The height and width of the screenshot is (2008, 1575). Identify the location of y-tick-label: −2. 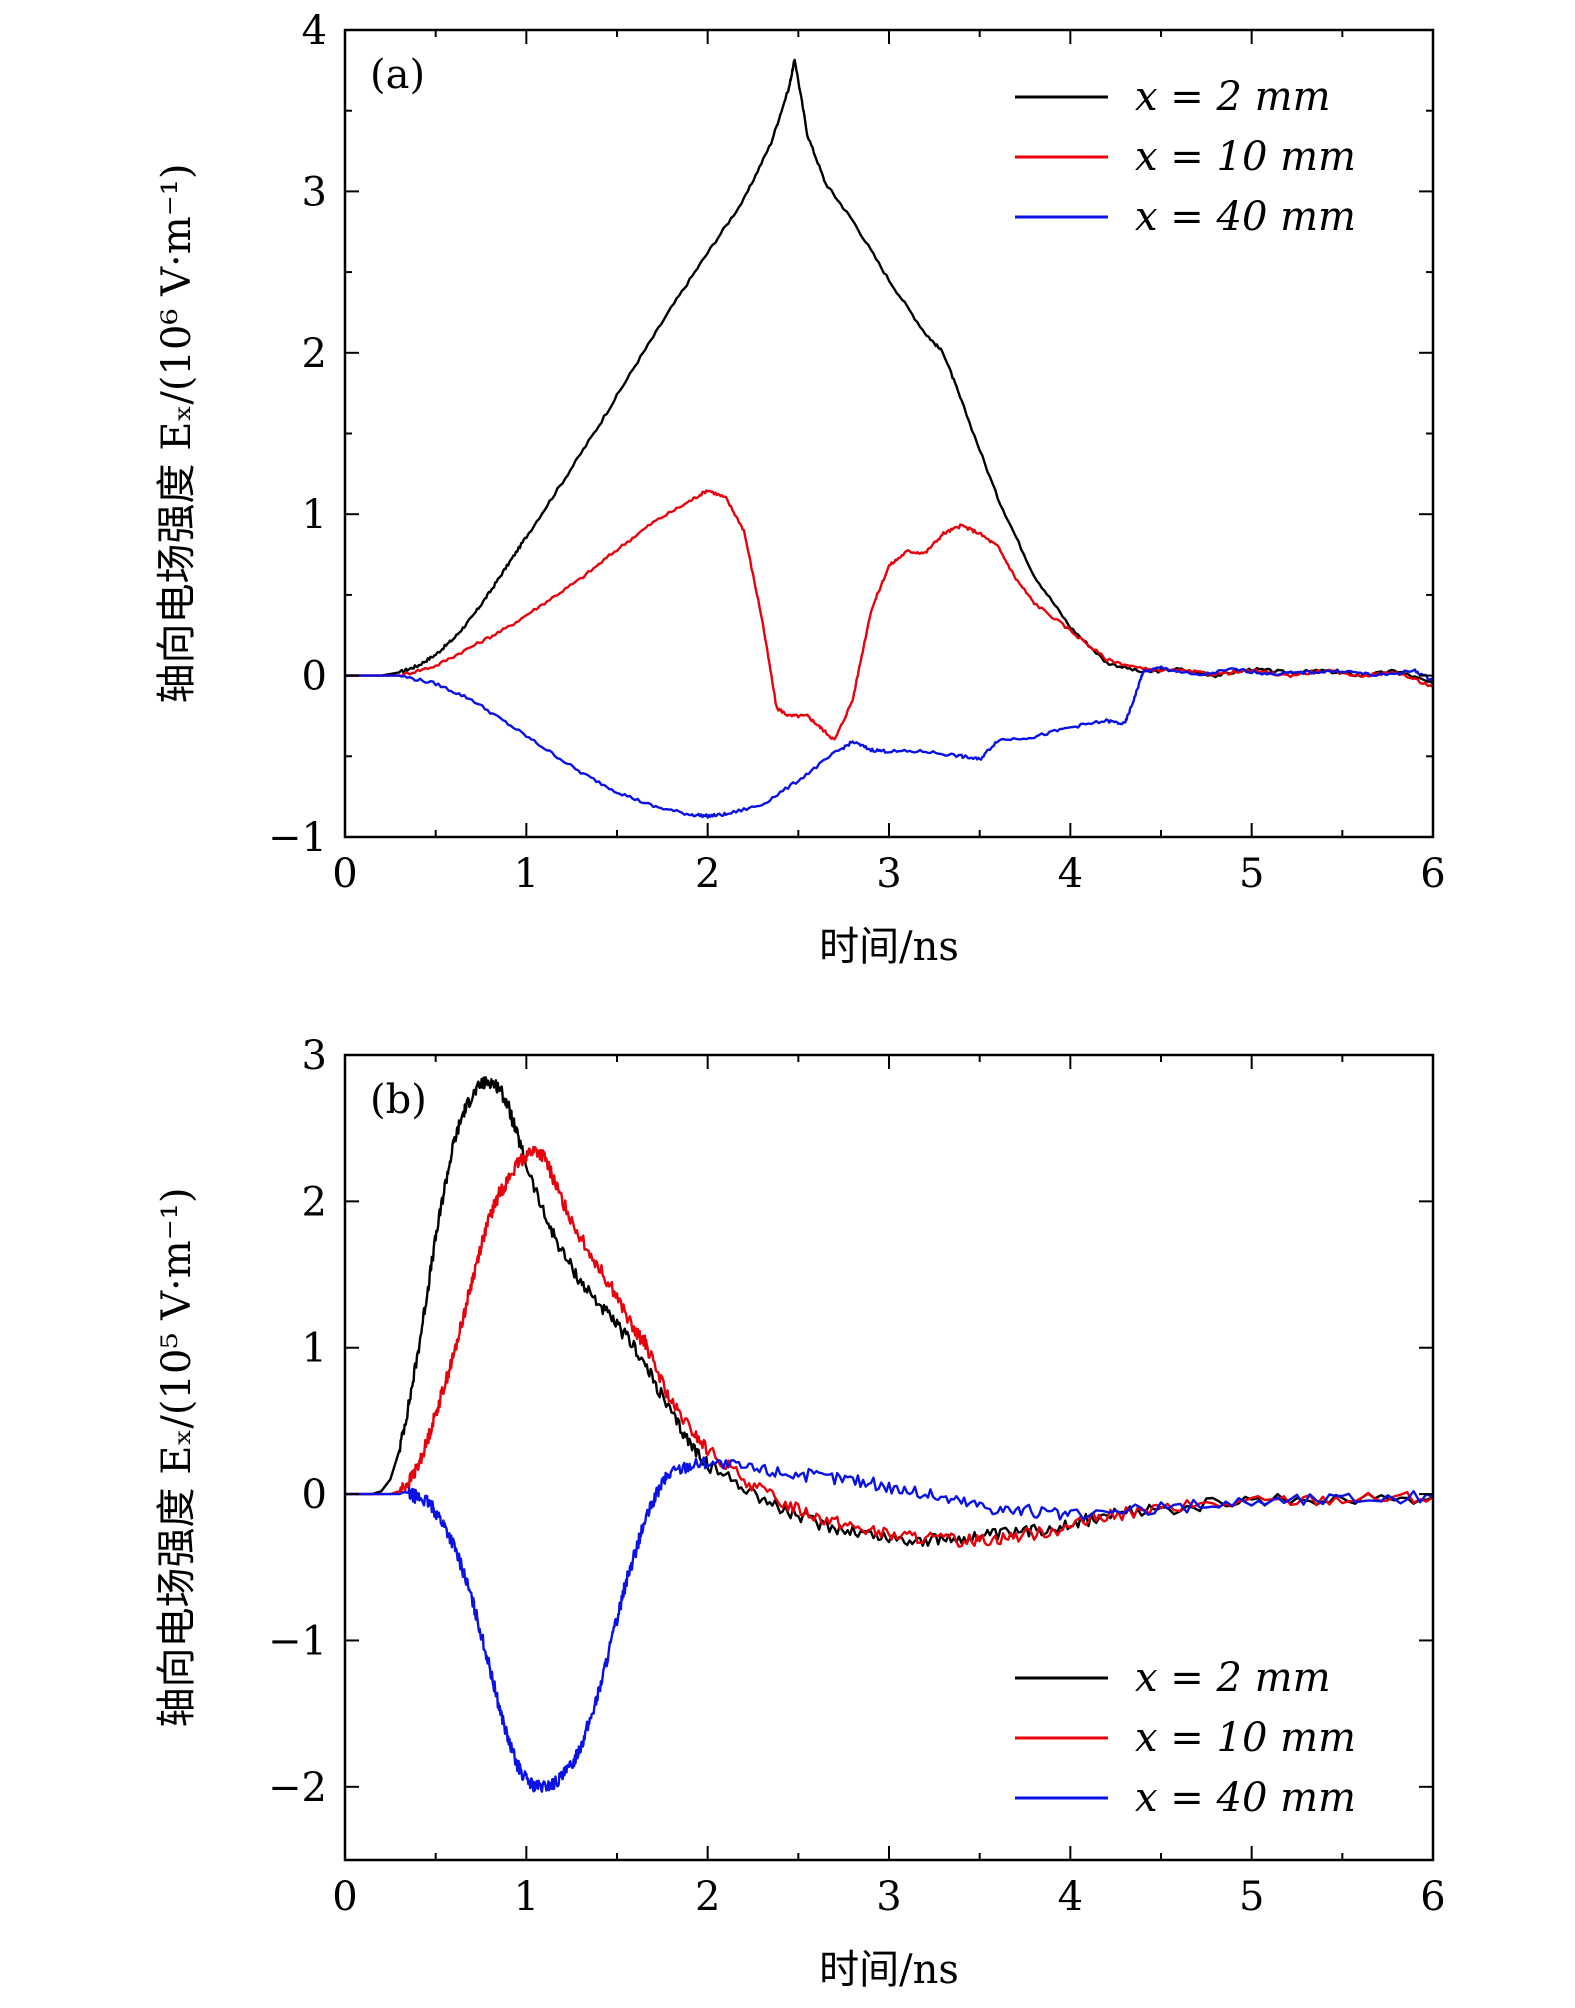
(297, 1788).